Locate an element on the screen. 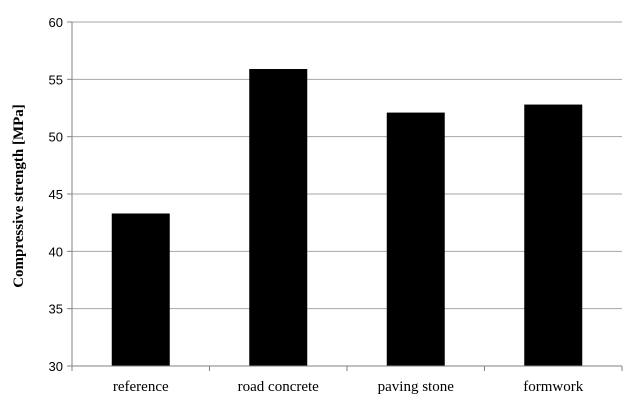 The image size is (641, 401). x-category-label: road concrete is located at coordinates (279, 387).